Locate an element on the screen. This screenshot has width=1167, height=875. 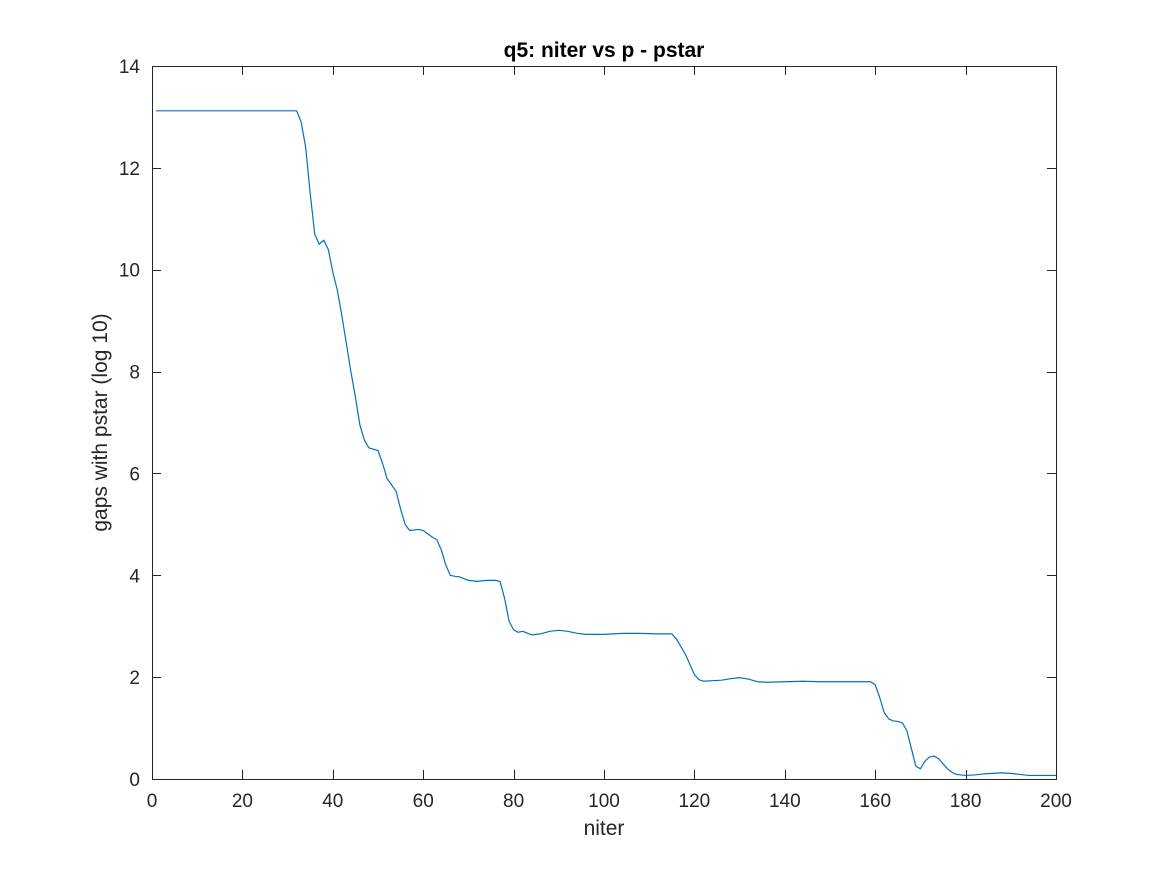
x-tick-label: 180 is located at coordinates (966, 801).